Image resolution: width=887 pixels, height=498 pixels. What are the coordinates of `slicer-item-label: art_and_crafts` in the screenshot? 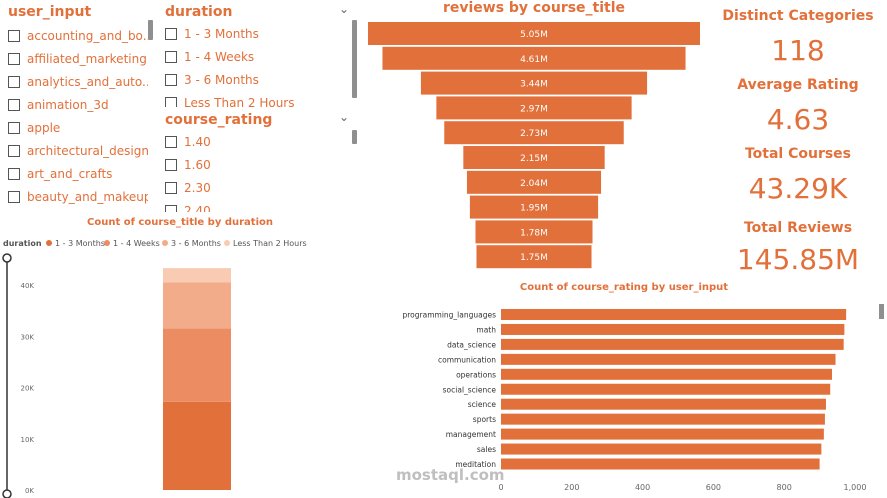 It's located at (70, 173).